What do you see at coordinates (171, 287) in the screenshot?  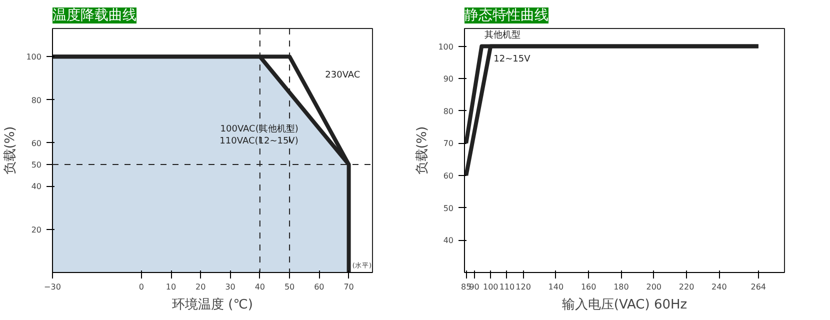 I see `x-tick-label: 10` at bounding box center [171, 287].